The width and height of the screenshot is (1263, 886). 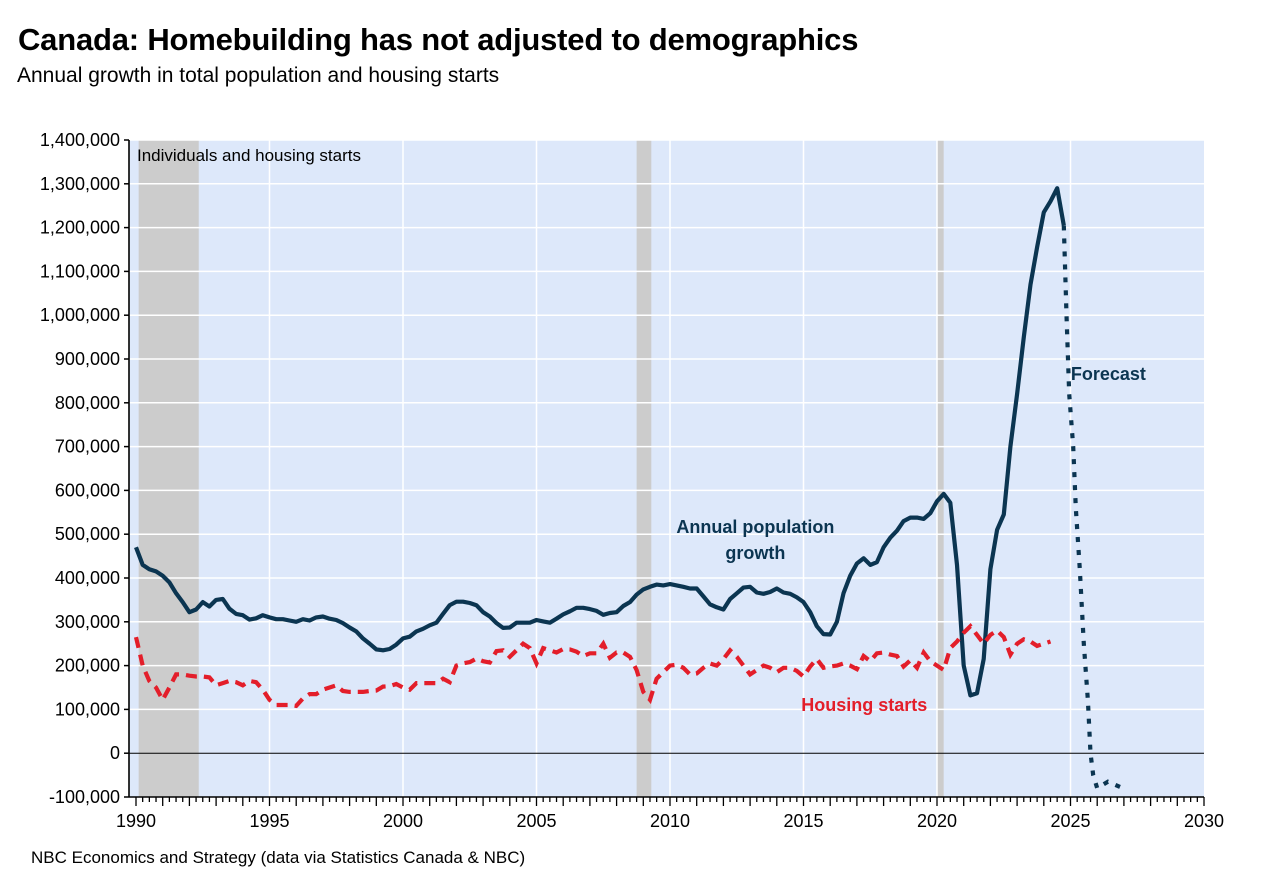 What do you see at coordinates (136, 821) in the screenshot?
I see `x-tick-label: 1990` at bounding box center [136, 821].